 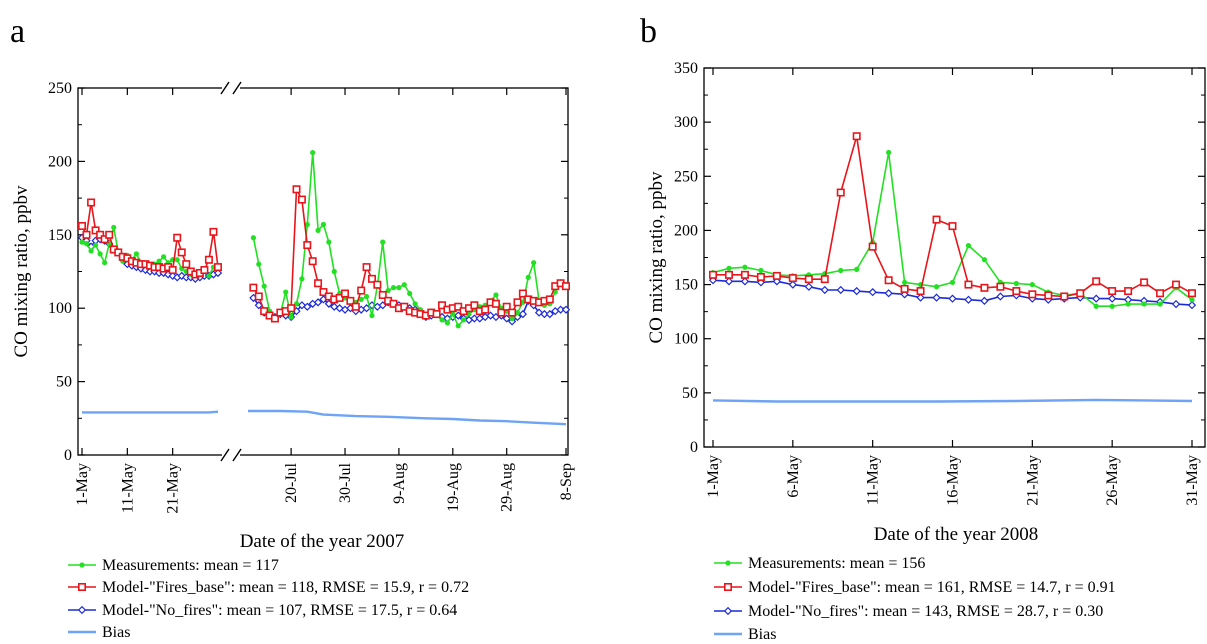 I want to click on y-tick-label: 250, so click(x=60, y=88).